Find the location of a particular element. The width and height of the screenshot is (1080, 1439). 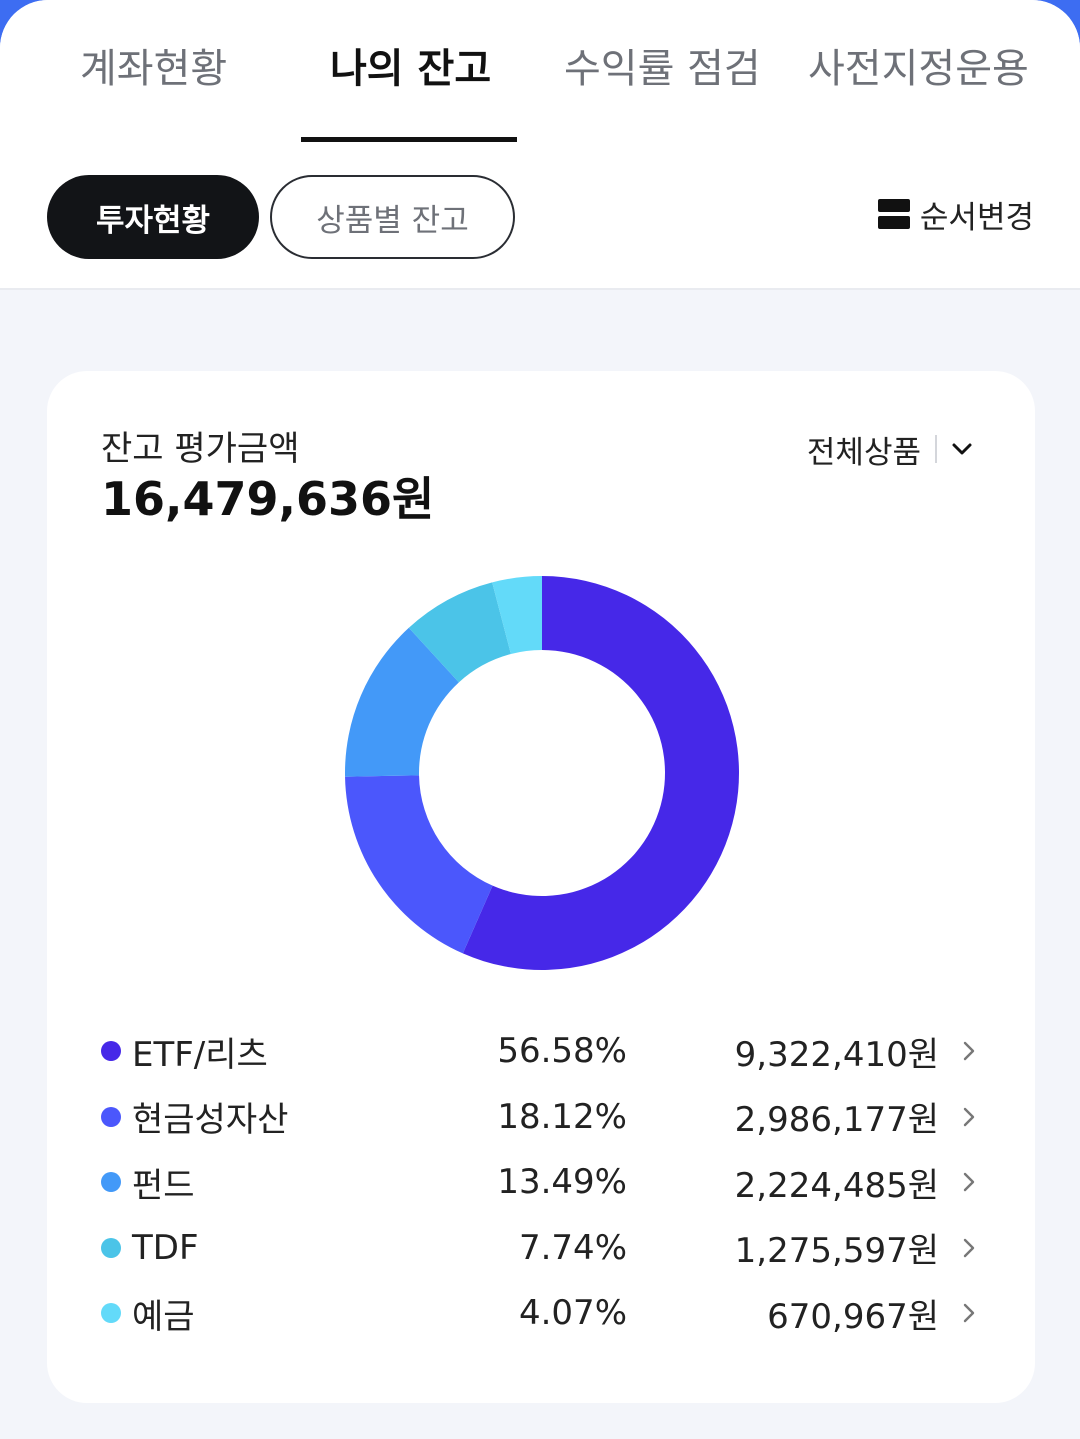

reorder-button: 순서변경 is located at coordinates (955, 214).